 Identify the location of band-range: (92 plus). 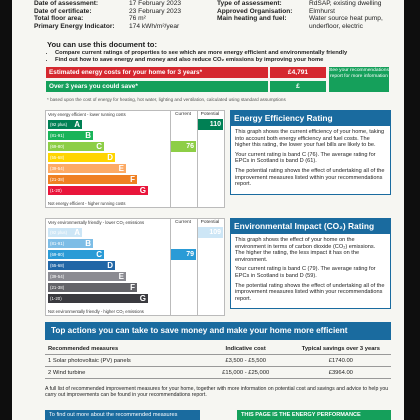
(59, 124).